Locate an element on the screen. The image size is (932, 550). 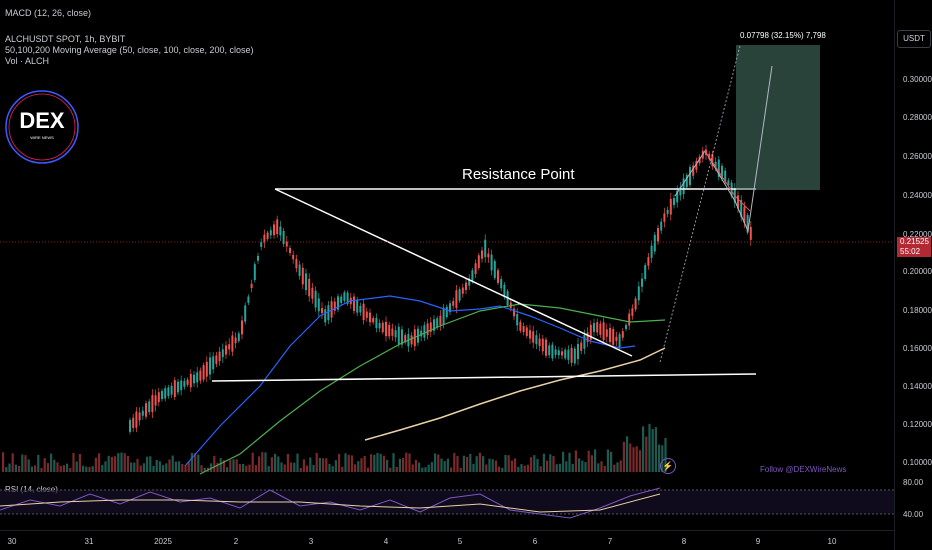
time-tick-label: 5 is located at coordinates (460, 541).